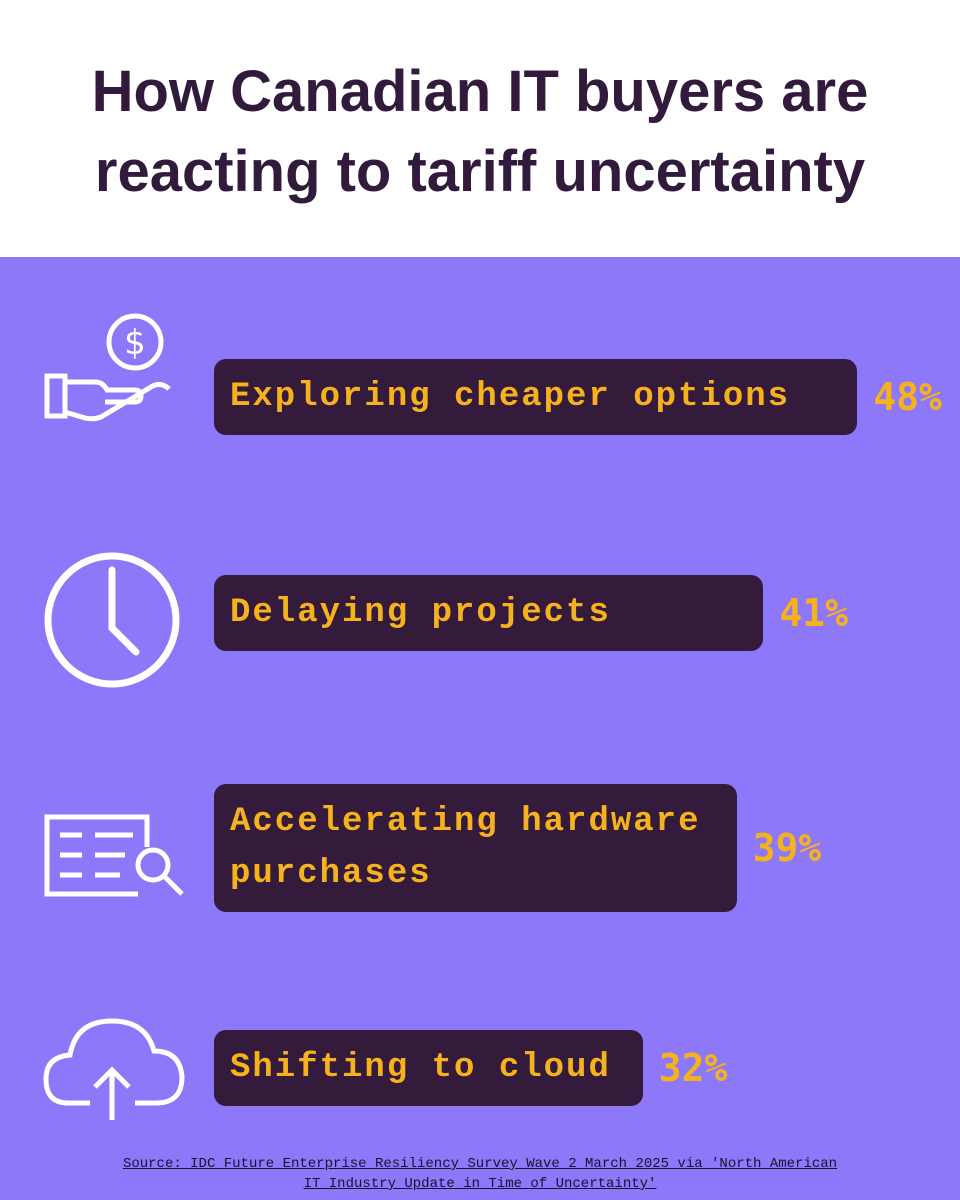  What do you see at coordinates (787, 848) in the screenshot?
I see `value-label: 39%` at bounding box center [787, 848].